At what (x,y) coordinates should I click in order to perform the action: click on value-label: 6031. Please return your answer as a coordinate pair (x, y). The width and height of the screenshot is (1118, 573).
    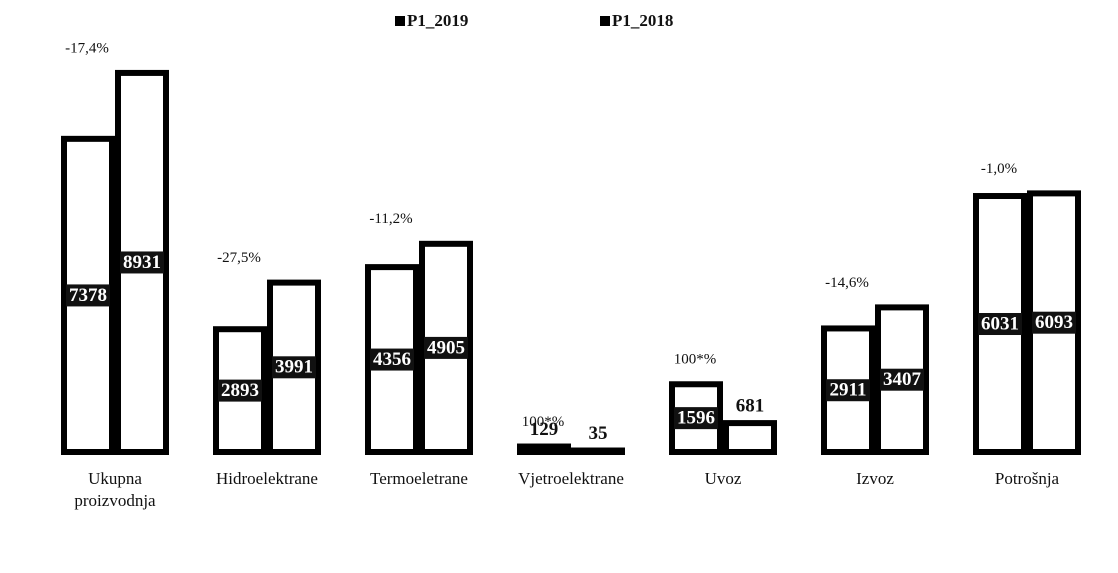
    Looking at the image, I should click on (1000, 323).